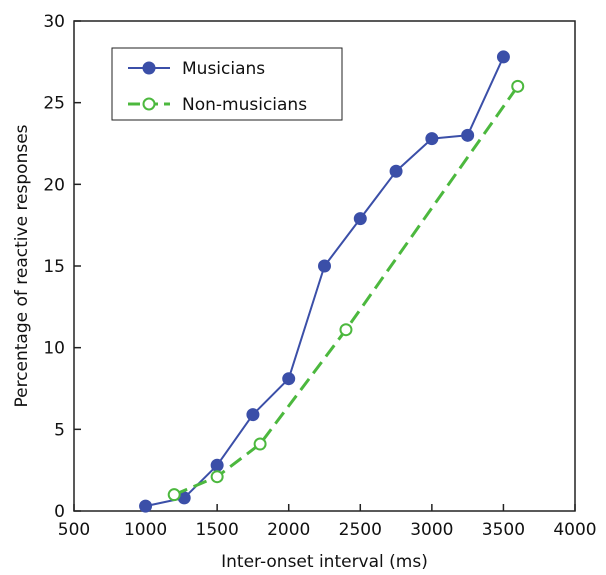 The image size is (606, 575). I want to click on y-tick-label: 20, so click(54, 185).